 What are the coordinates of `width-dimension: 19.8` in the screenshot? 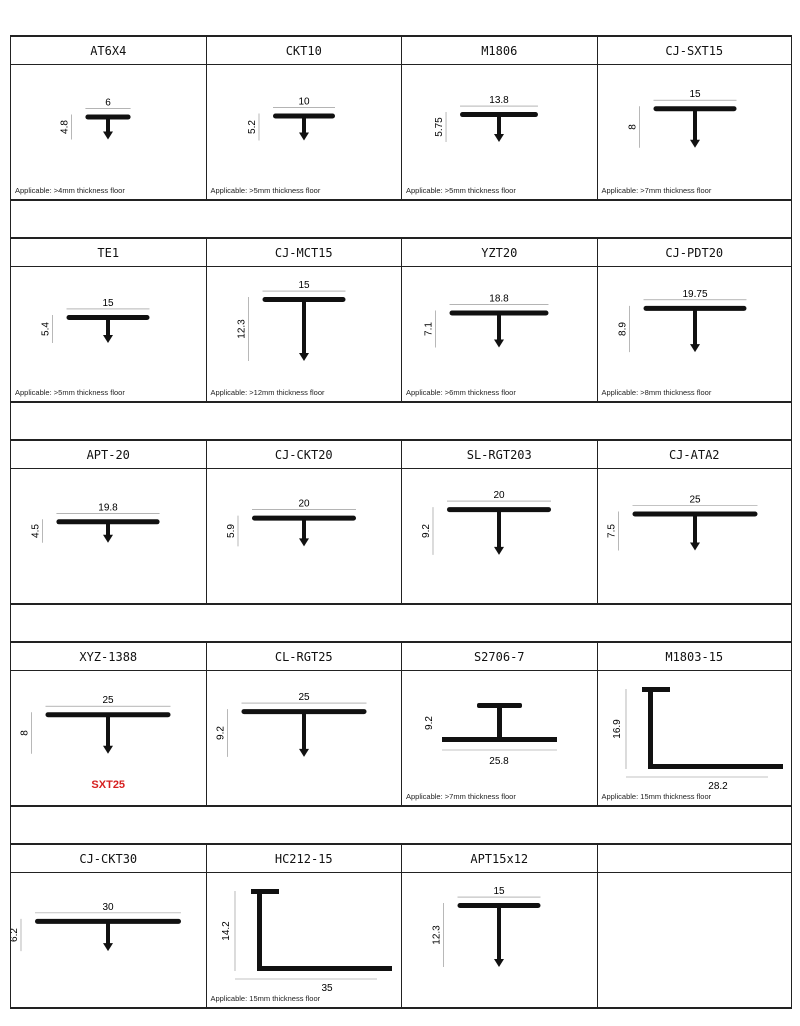 It's located at (108, 507).